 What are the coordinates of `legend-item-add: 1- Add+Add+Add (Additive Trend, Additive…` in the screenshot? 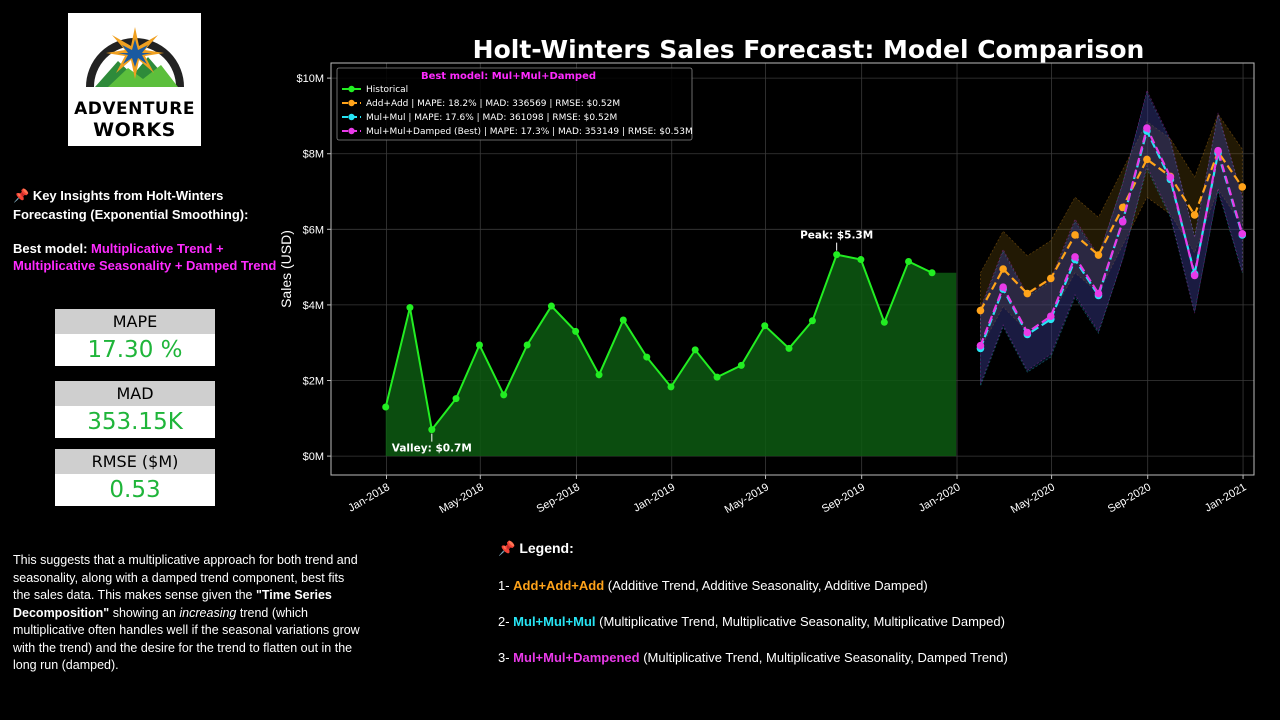 It's located at (713, 585).